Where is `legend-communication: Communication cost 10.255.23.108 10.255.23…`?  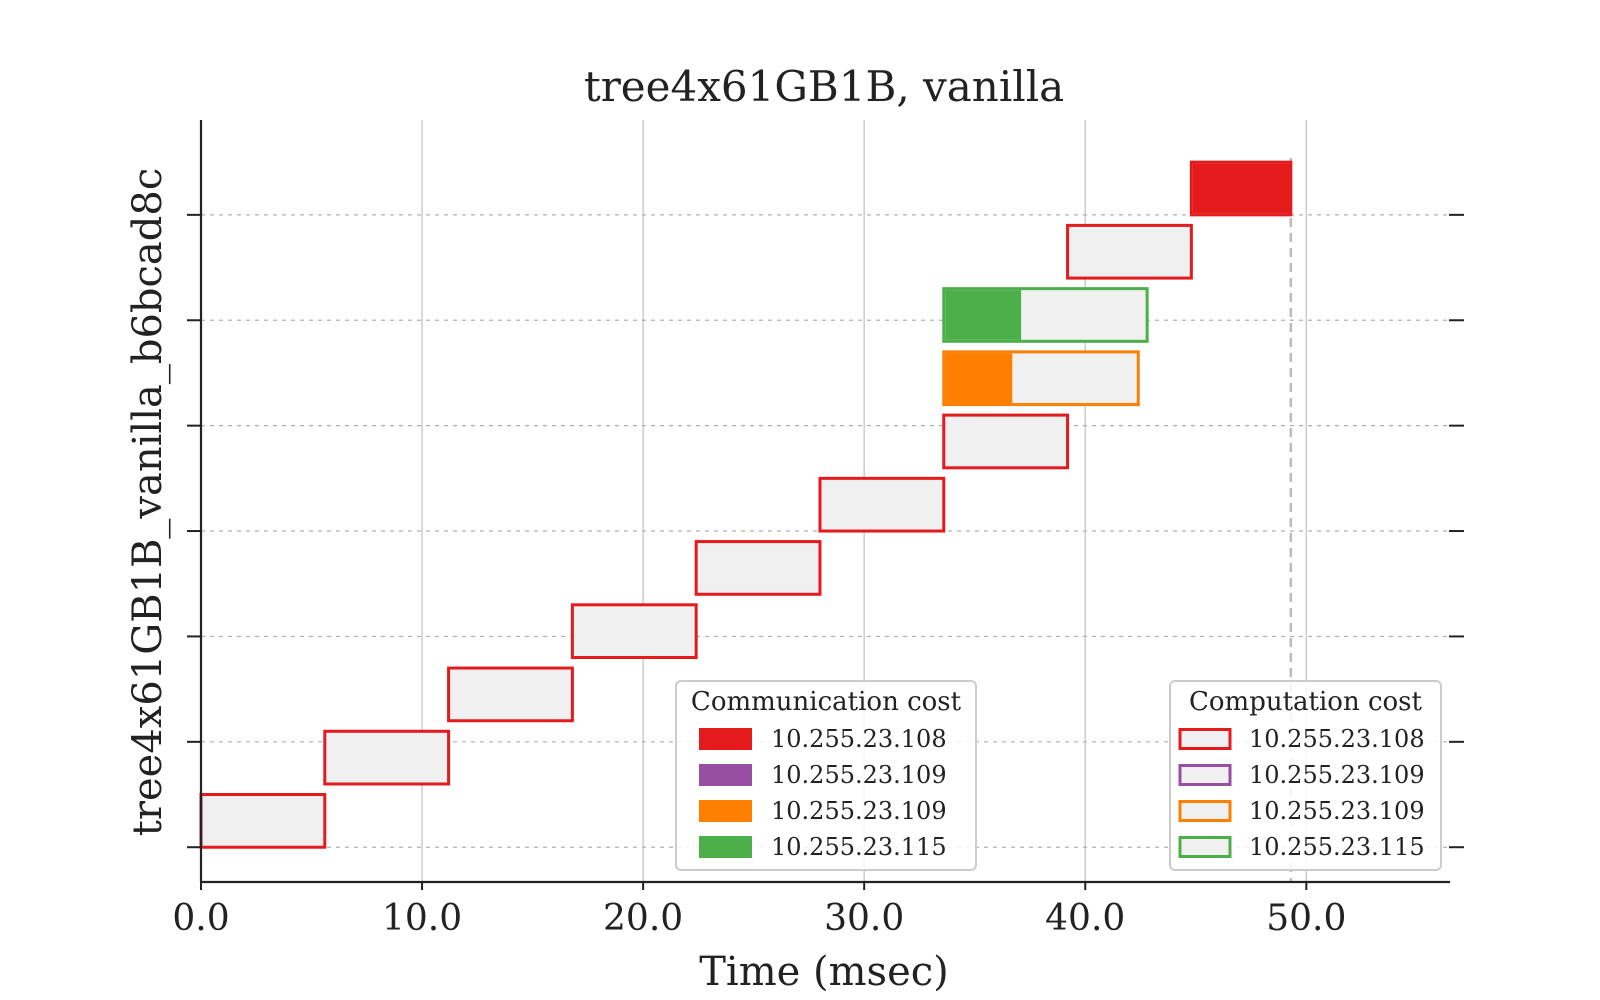 legend-communication: Communication cost 10.255.23.108 10.255.23… is located at coordinates (826, 775).